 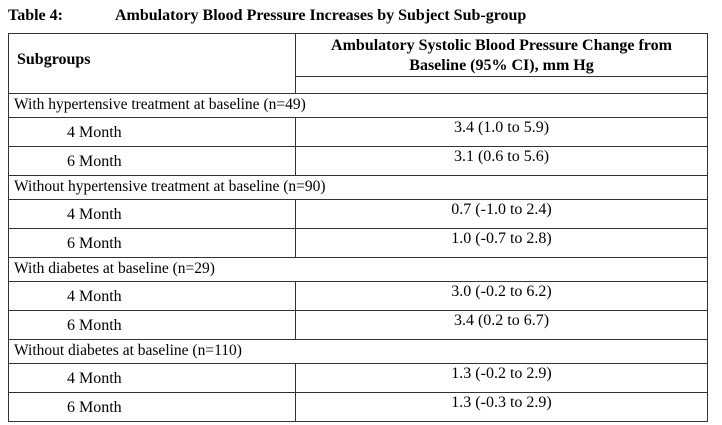 I want to click on group-header-row: Without diabetes at baseline (n=110), so click(x=358, y=351).